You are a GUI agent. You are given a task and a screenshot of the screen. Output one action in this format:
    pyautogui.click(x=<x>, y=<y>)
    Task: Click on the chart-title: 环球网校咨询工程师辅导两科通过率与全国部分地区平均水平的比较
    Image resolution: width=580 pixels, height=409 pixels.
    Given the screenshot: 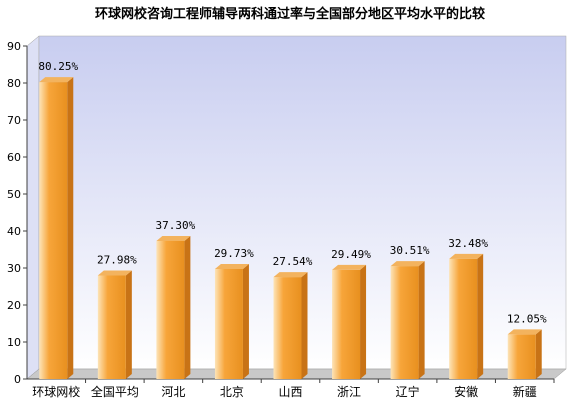 What is the action you would take?
    pyautogui.click(x=290, y=14)
    